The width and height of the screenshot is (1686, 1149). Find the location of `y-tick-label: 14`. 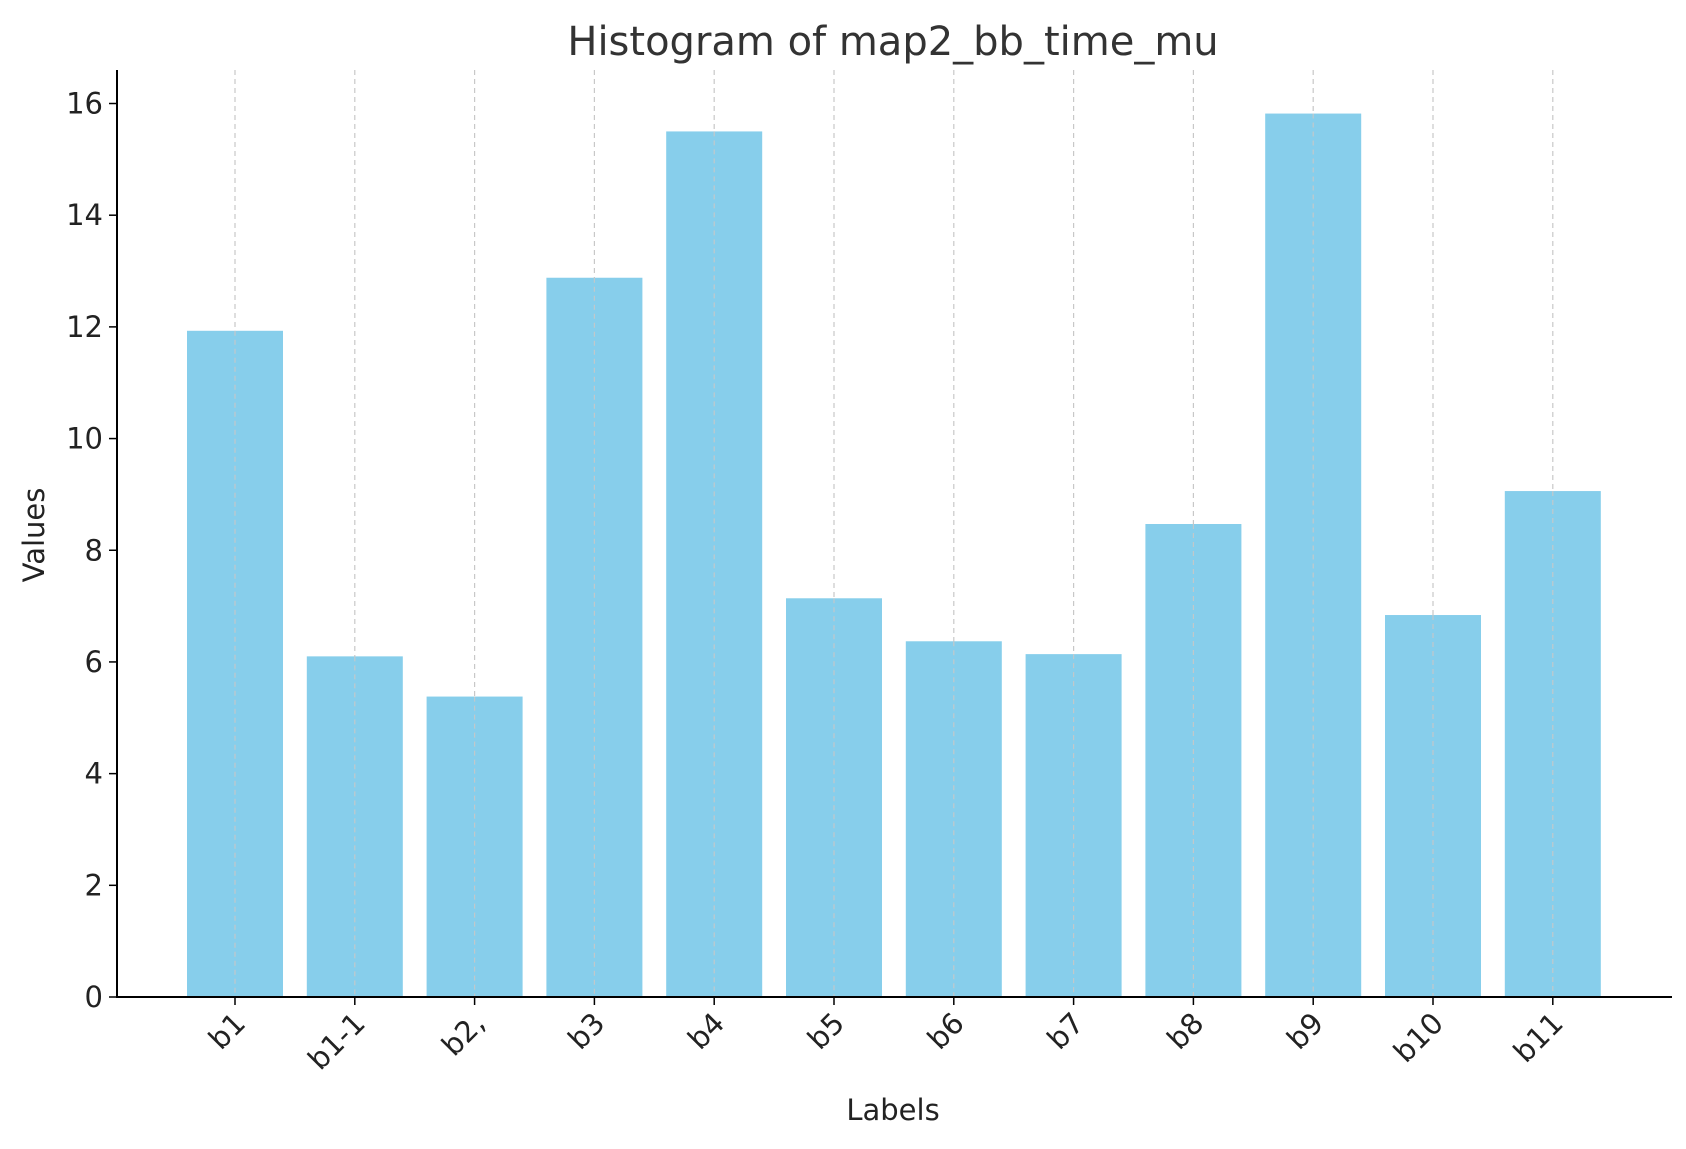

y-tick-label: 14 is located at coordinates (84, 215).